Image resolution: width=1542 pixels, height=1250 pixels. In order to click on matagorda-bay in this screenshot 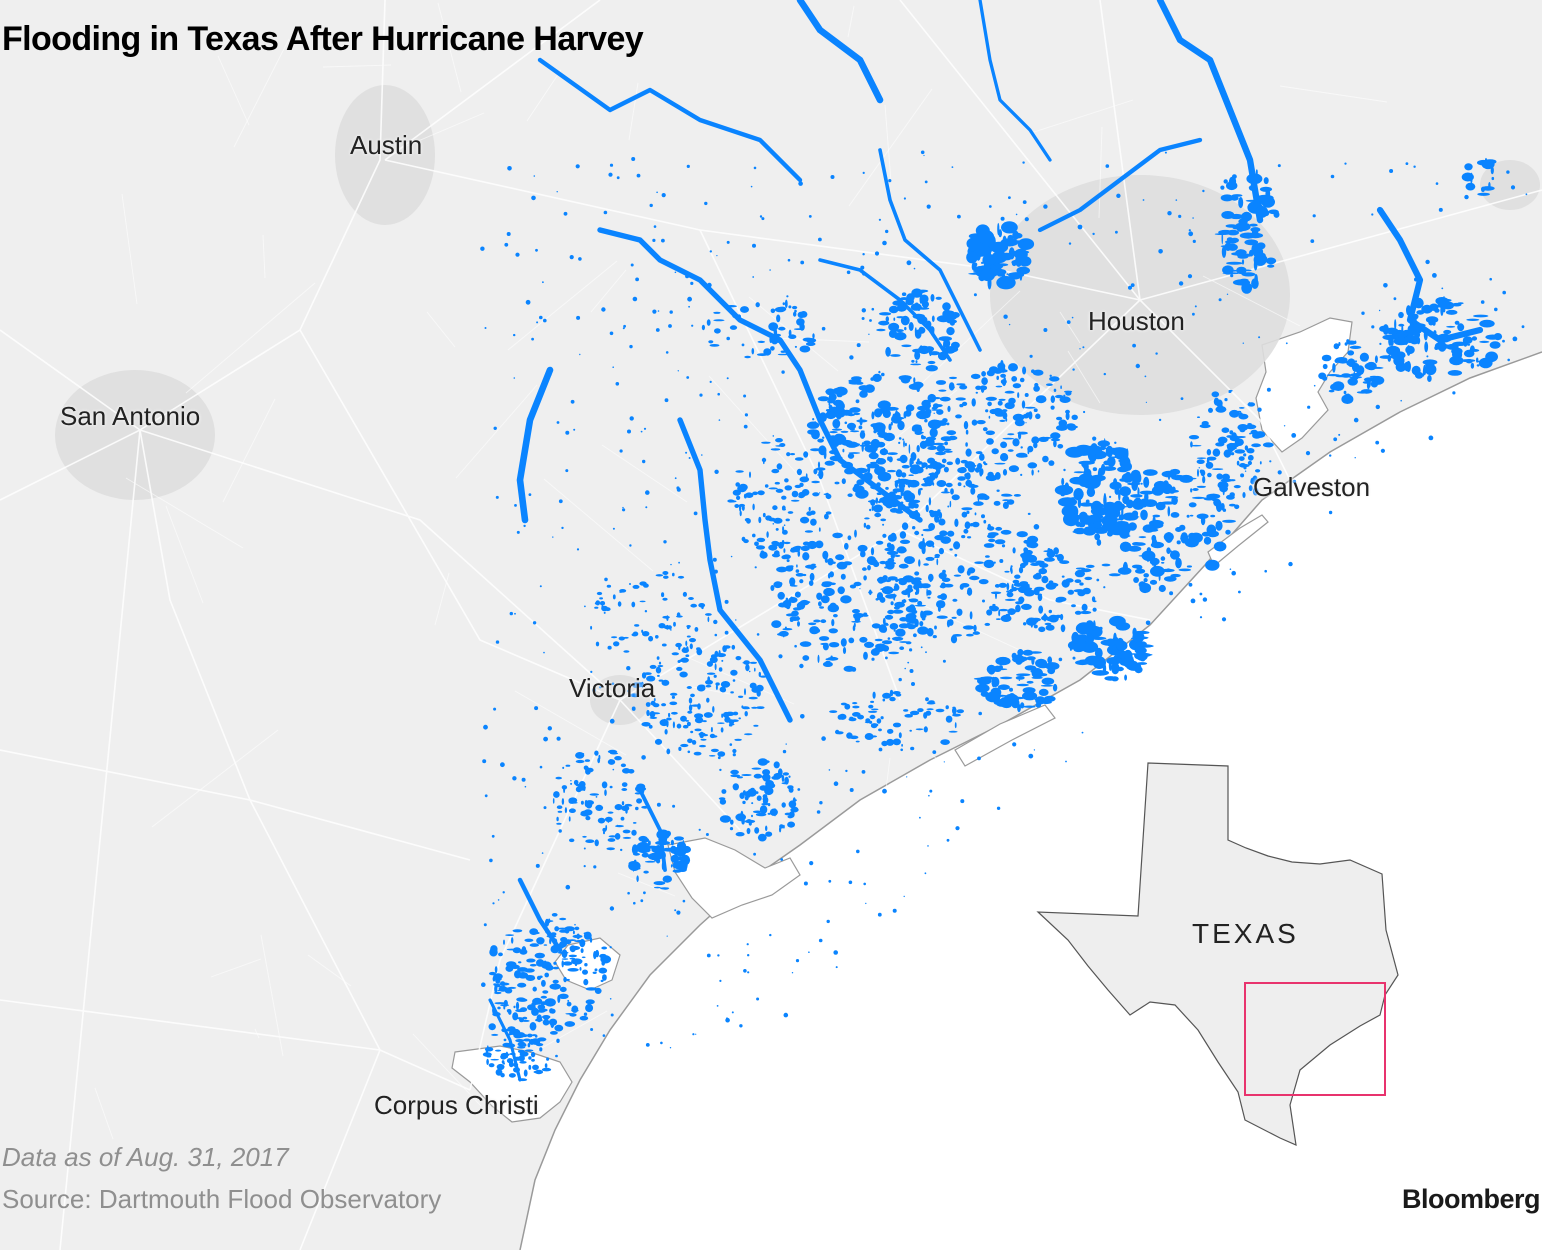, I will do `click(1005, 735)`.